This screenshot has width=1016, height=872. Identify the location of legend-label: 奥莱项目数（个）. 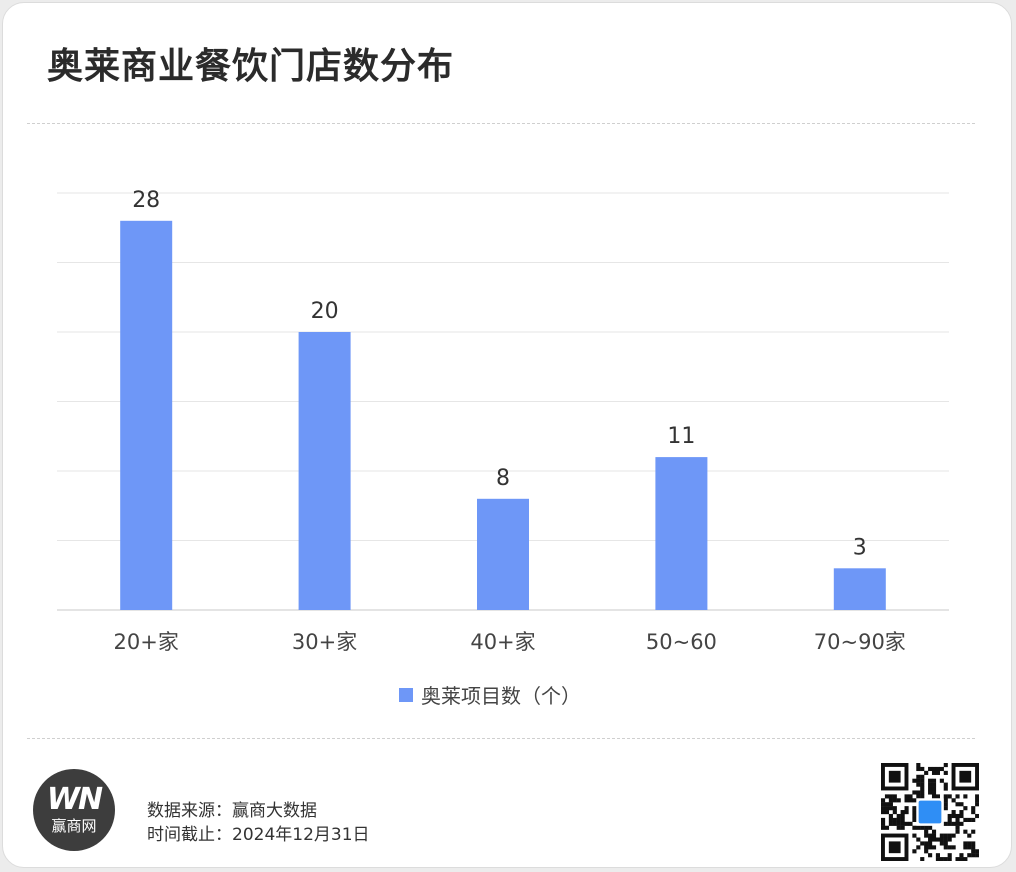
(501, 696).